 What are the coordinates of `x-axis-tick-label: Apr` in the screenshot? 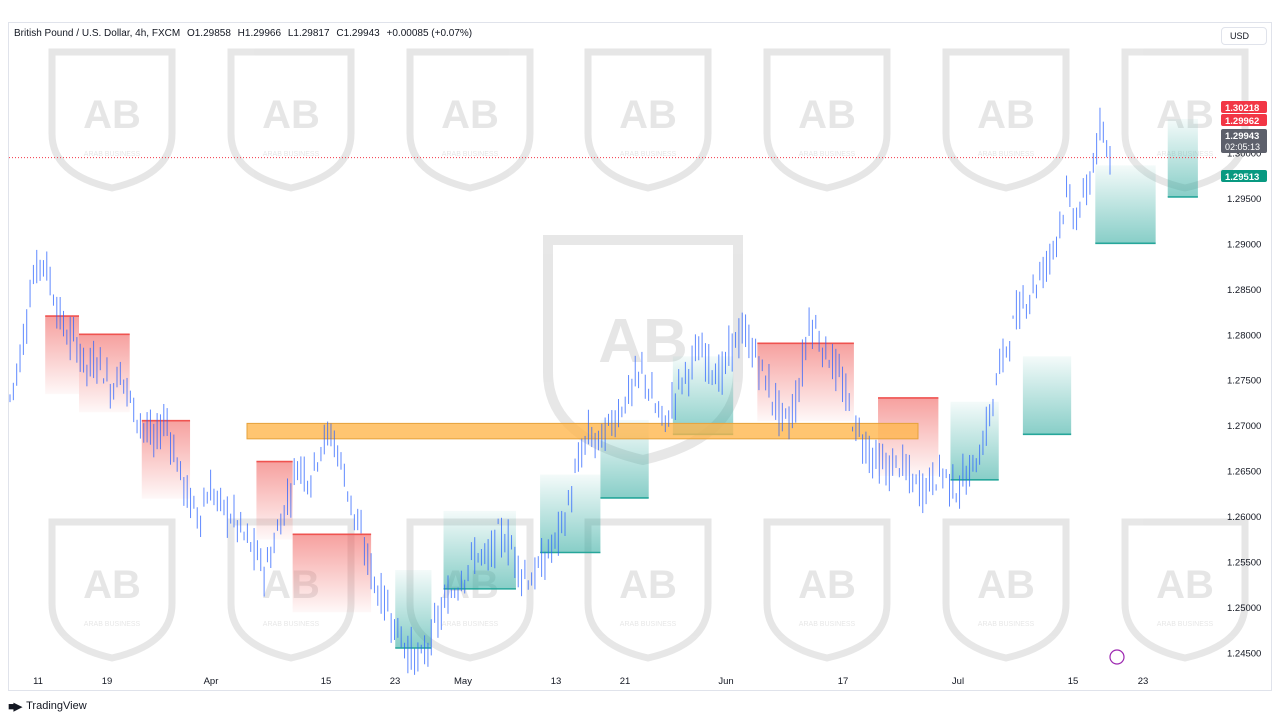 It's located at (211, 681).